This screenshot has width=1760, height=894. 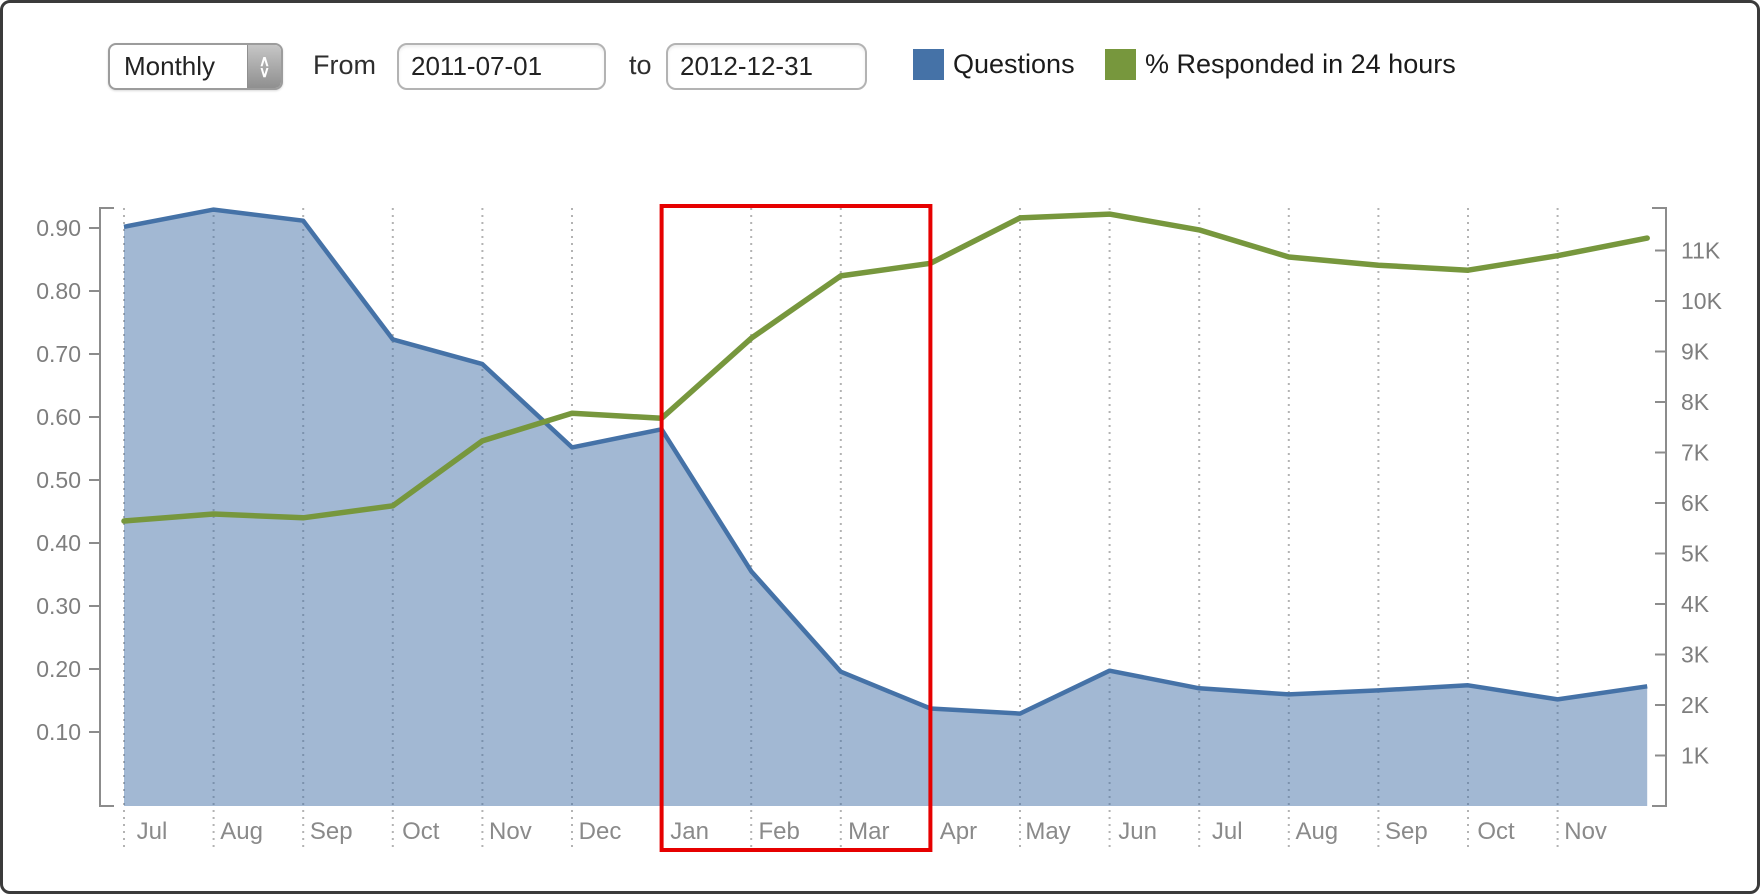 What do you see at coordinates (1300, 64) in the screenshot?
I see `responded-legend-label: % Responded in 24 hours` at bounding box center [1300, 64].